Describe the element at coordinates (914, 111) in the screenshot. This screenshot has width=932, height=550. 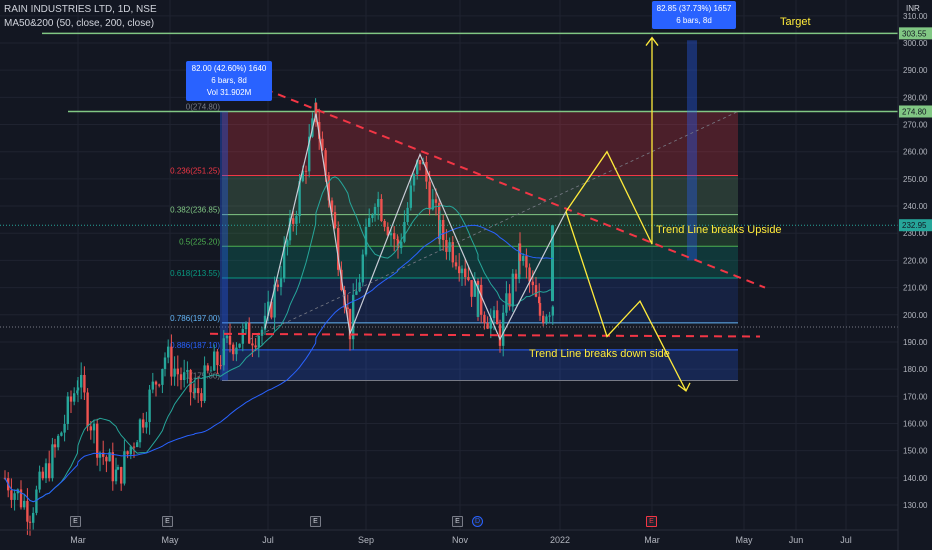
I see `price-tag-label: 274.80` at that location.